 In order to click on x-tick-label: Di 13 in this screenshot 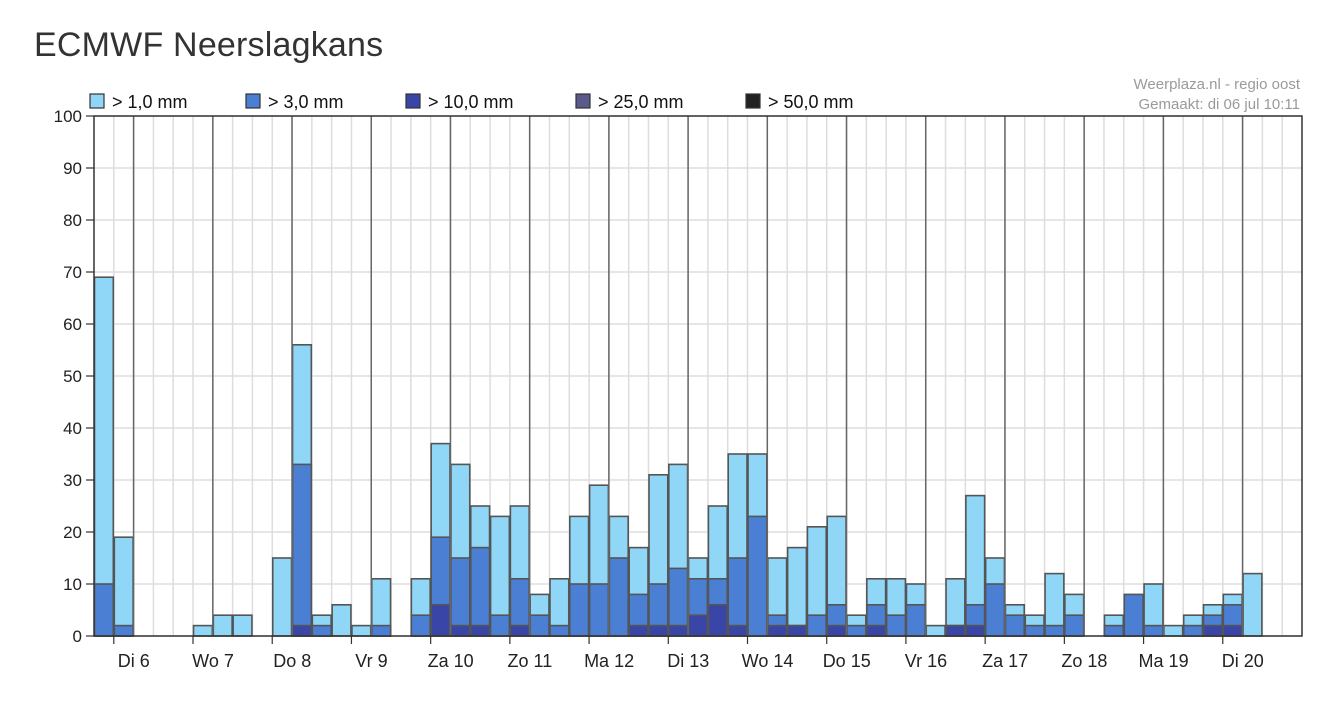, I will do `click(688, 661)`.